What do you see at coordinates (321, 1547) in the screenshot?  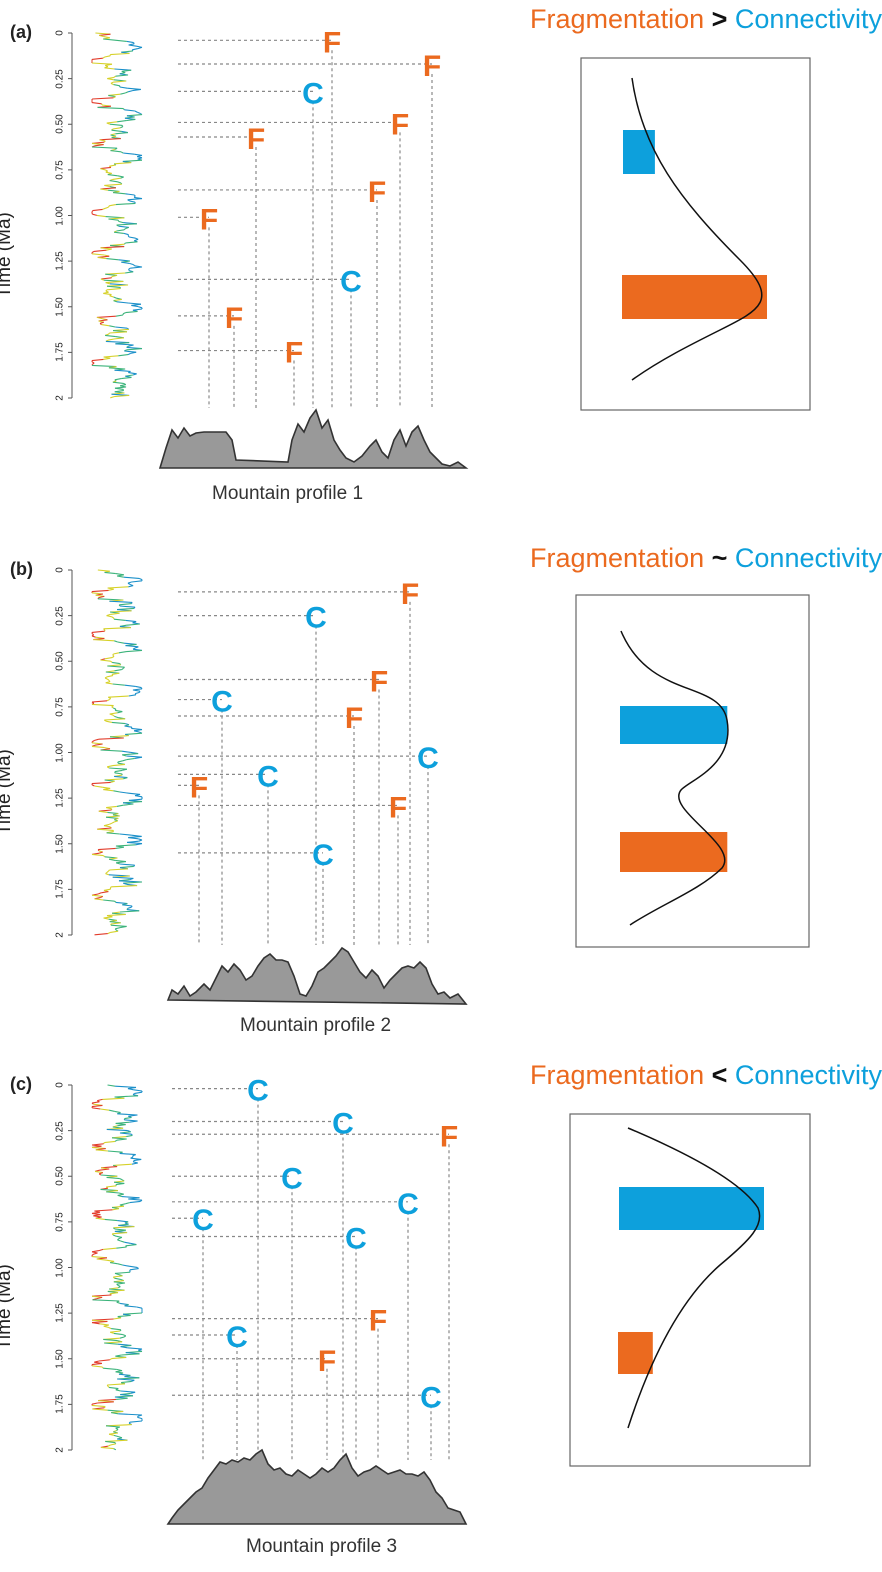 I see `mountain-profile-label: Mountain profile 3` at bounding box center [321, 1547].